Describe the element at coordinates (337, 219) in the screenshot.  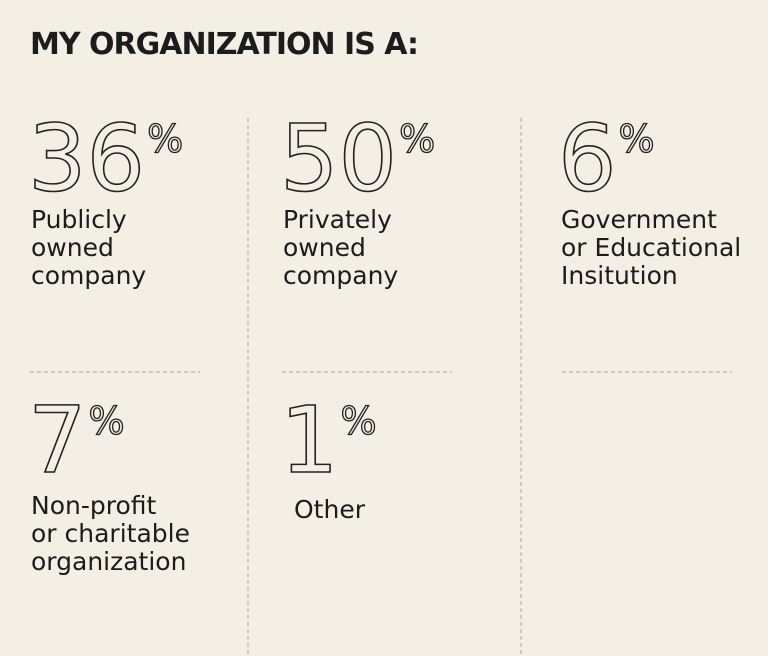
I see `stat-label: Privately` at that location.